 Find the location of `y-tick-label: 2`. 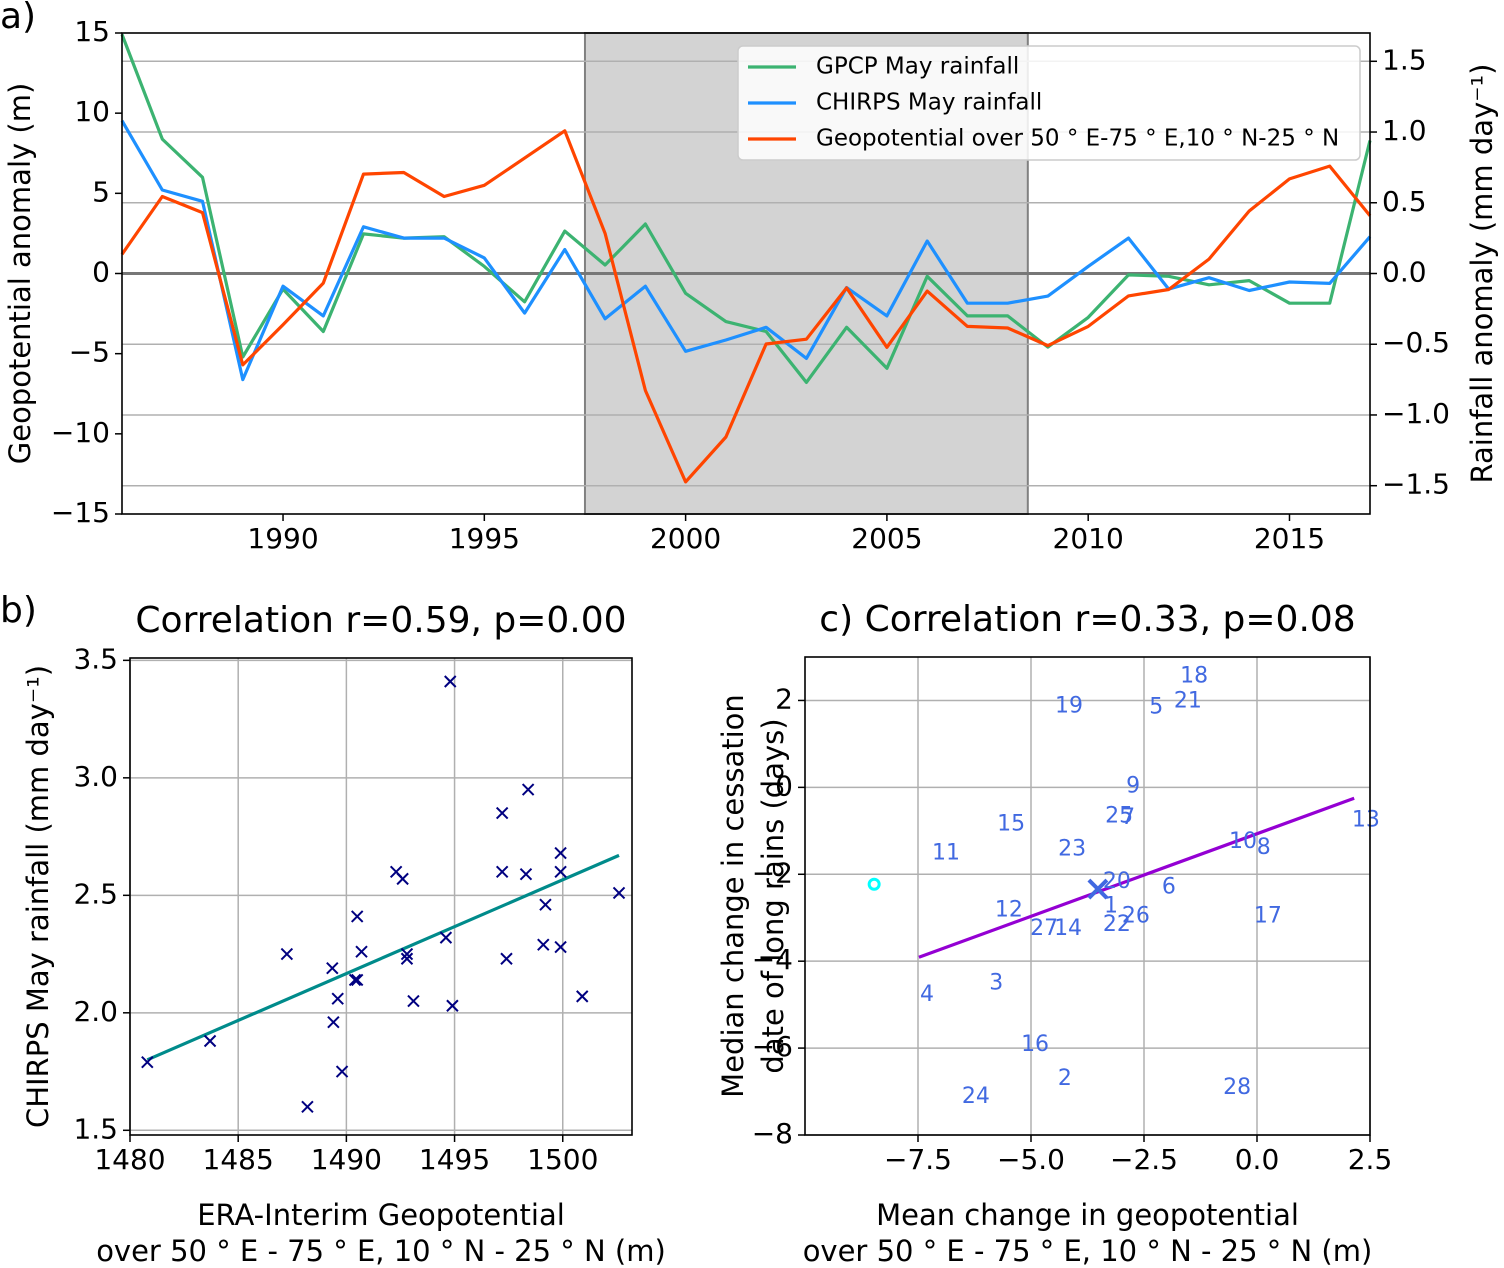

y-tick-label: 2 is located at coordinates (784, 698).